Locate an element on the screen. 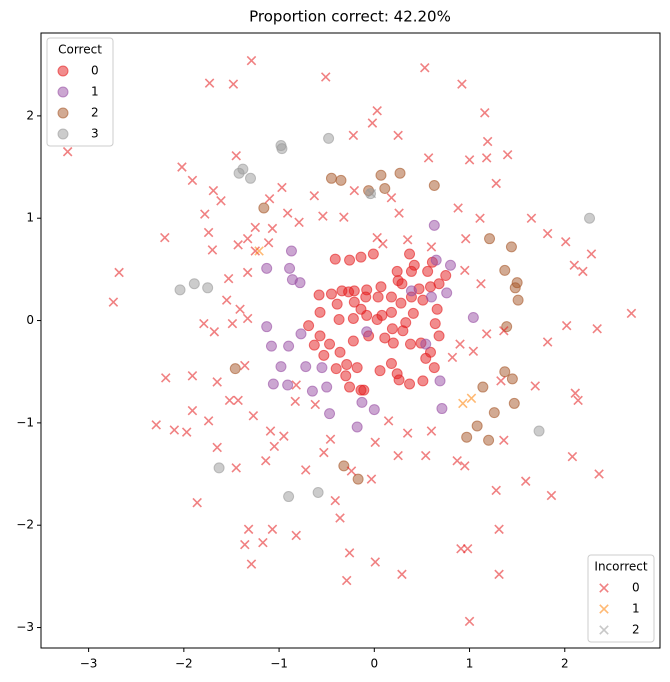 This screenshot has height=682, width=670. x-tick-label: −3 is located at coordinates (89, 664).